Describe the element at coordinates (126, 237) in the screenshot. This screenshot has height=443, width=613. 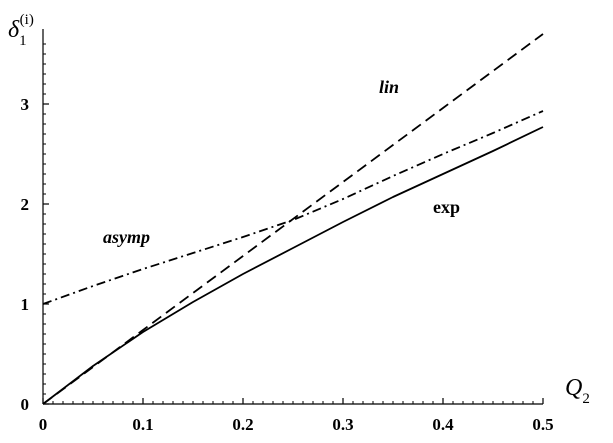
I see `series-label-asymp: asymp` at that location.